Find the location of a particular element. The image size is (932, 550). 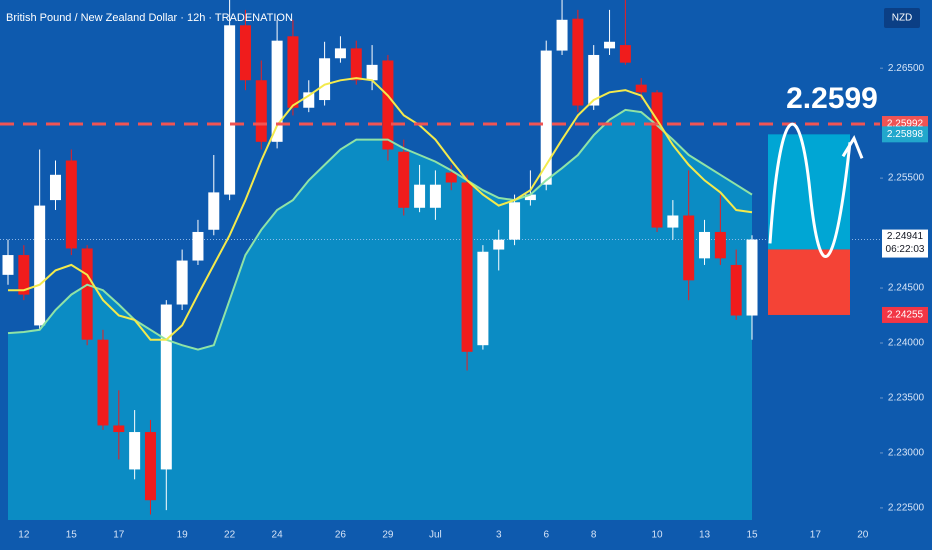

annotation: 2.2599 is located at coordinates (832, 98).